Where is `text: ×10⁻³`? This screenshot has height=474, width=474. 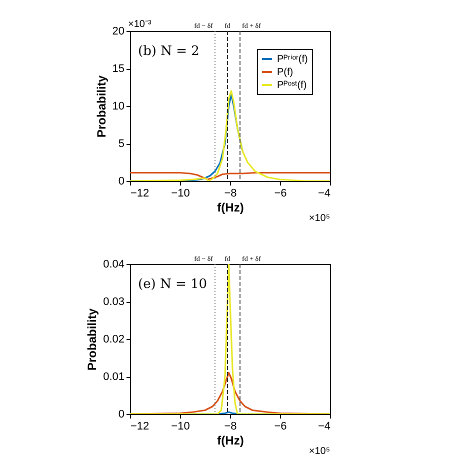 text: ×10⁻³ is located at coordinates (140, 24).